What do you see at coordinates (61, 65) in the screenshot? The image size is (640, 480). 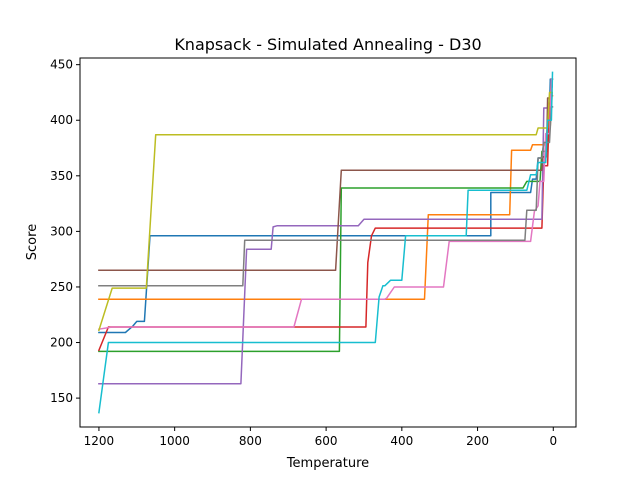 I see `y-tick-label: 450` at bounding box center [61, 65].